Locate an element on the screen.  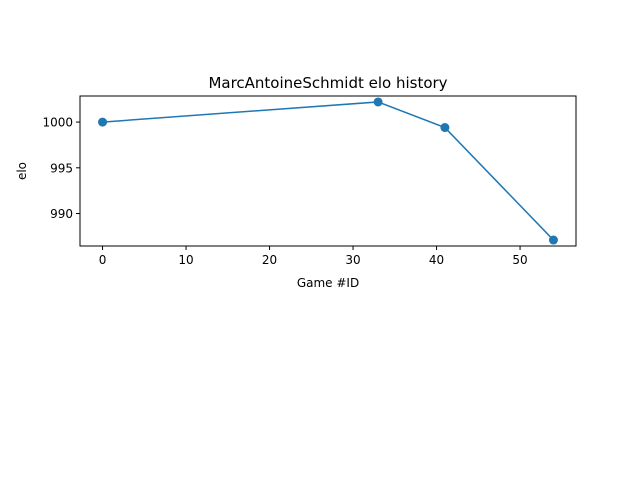
x-tick-label: 0 is located at coordinates (103, 260).